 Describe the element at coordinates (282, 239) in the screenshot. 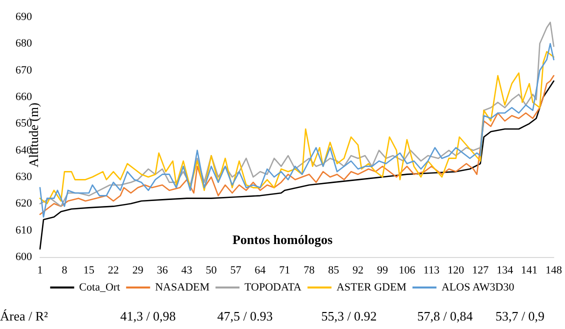

I see `x-axis-title: Pontos homólogos` at that location.